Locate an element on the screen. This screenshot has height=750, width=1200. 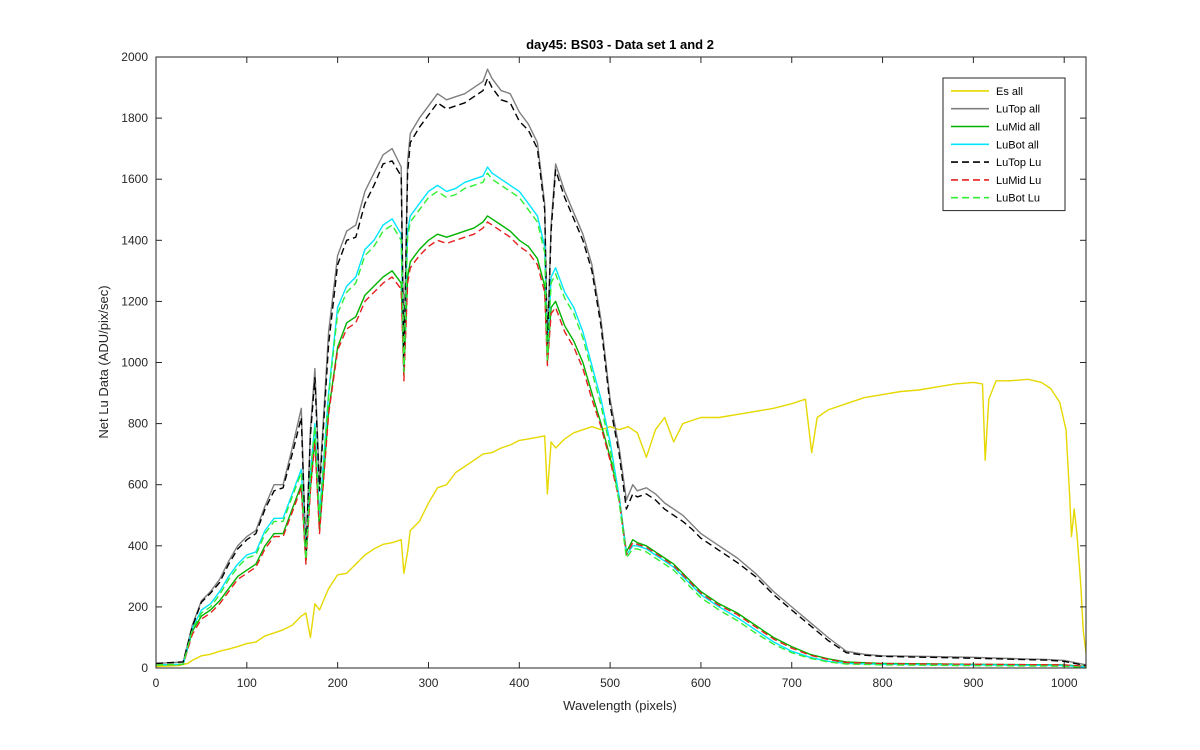
legend-entry-label: LuMid all is located at coordinates (1018, 128).